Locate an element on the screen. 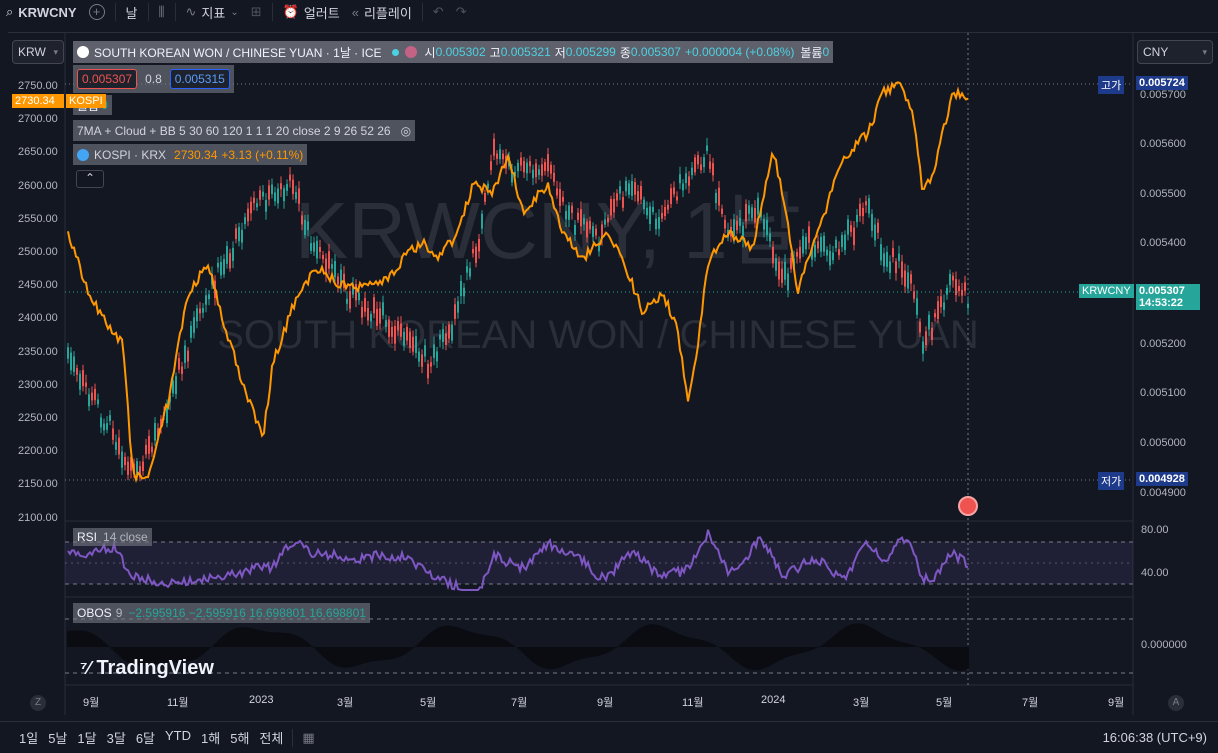 The height and width of the screenshot is (753, 1218). ohlc-change: +0.000004 (+0.08%) is located at coordinates (739, 52).